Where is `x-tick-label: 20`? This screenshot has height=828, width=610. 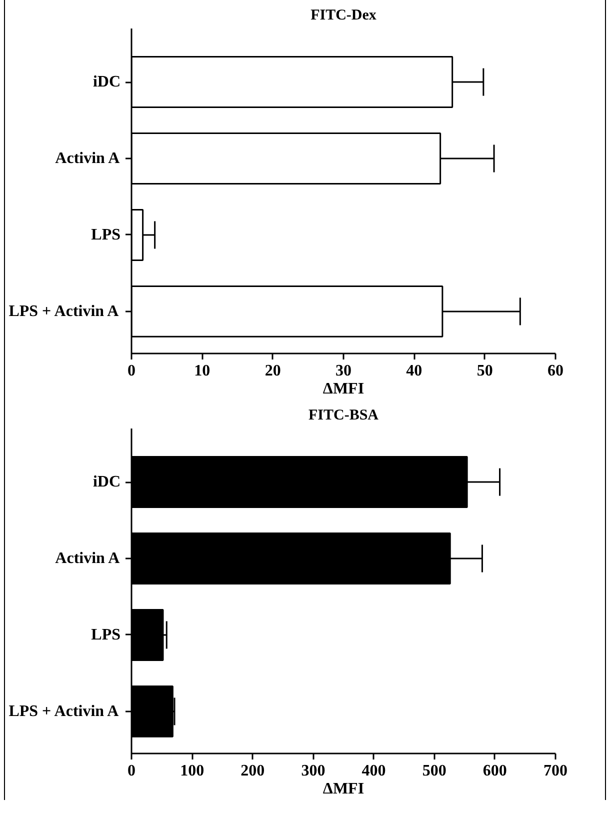 x-tick-label: 20 is located at coordinates (272, 371).